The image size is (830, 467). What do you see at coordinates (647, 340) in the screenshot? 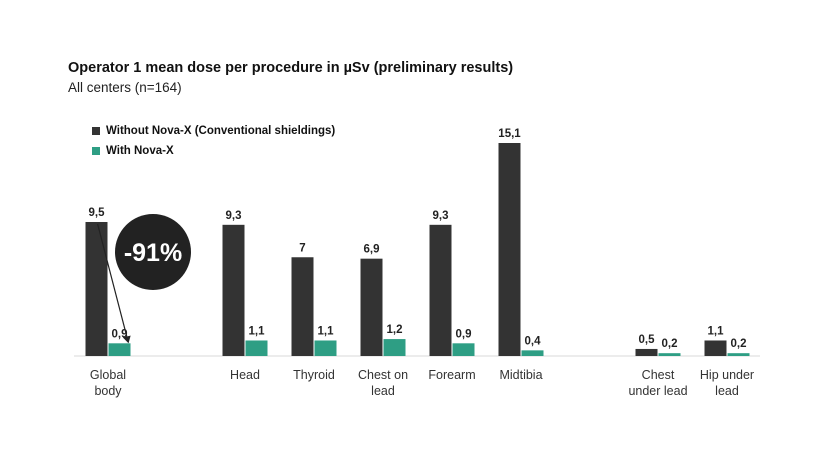
I see `data-label: 0,5` at bounding box center [647, 340].